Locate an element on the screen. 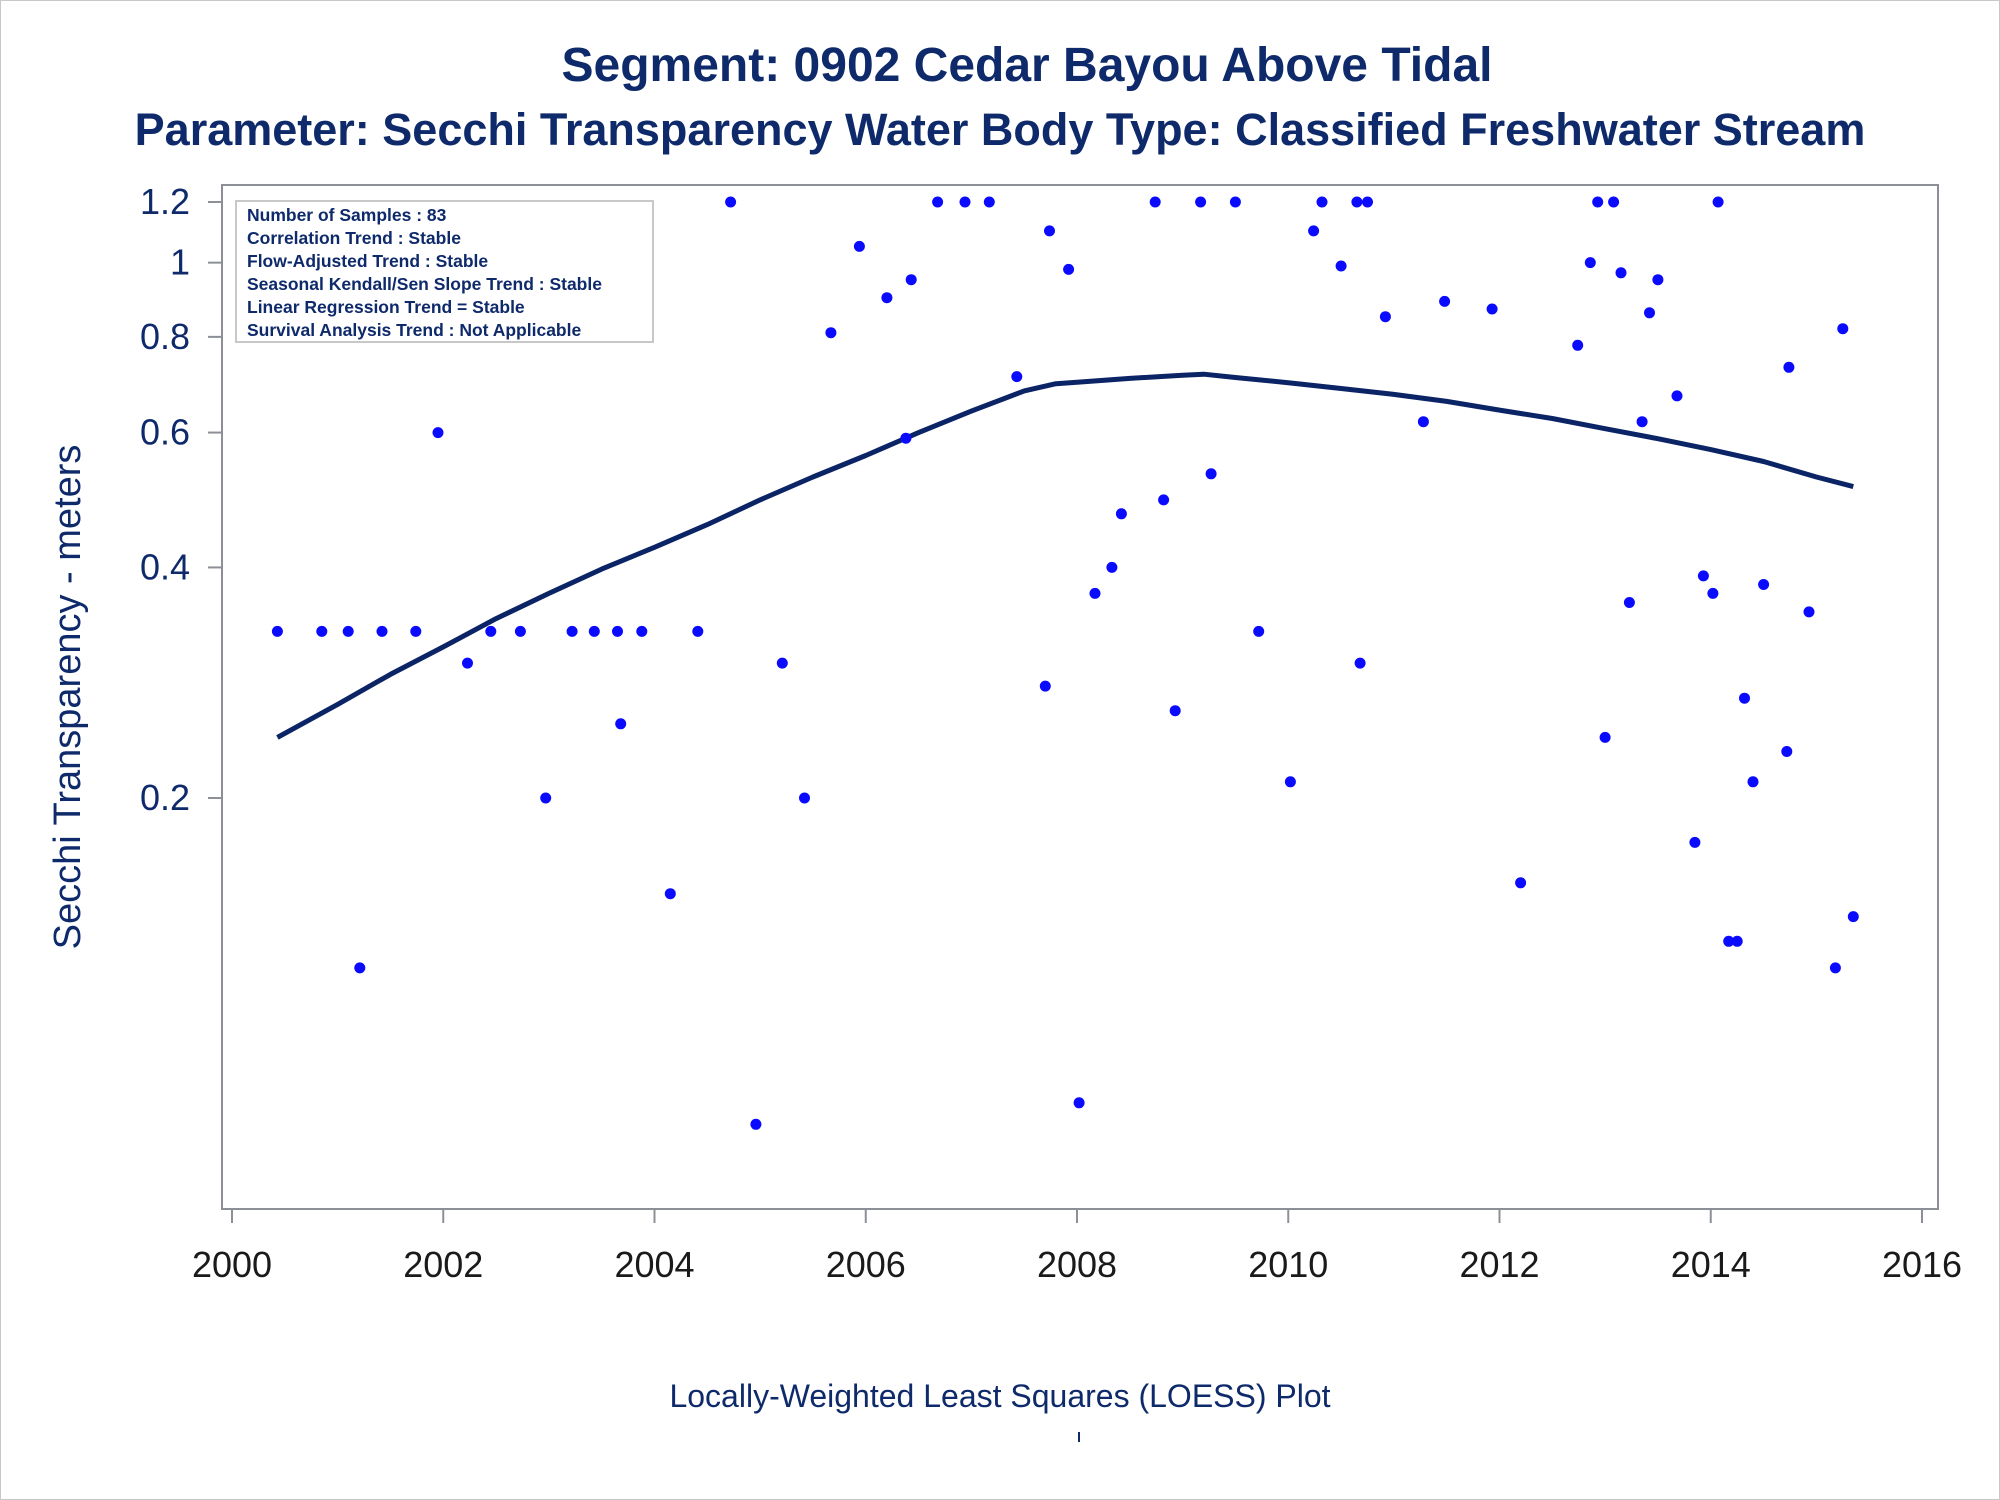 This screenshot has height=1500, width=2000. info-box-border is located at coordinates (444, 271).